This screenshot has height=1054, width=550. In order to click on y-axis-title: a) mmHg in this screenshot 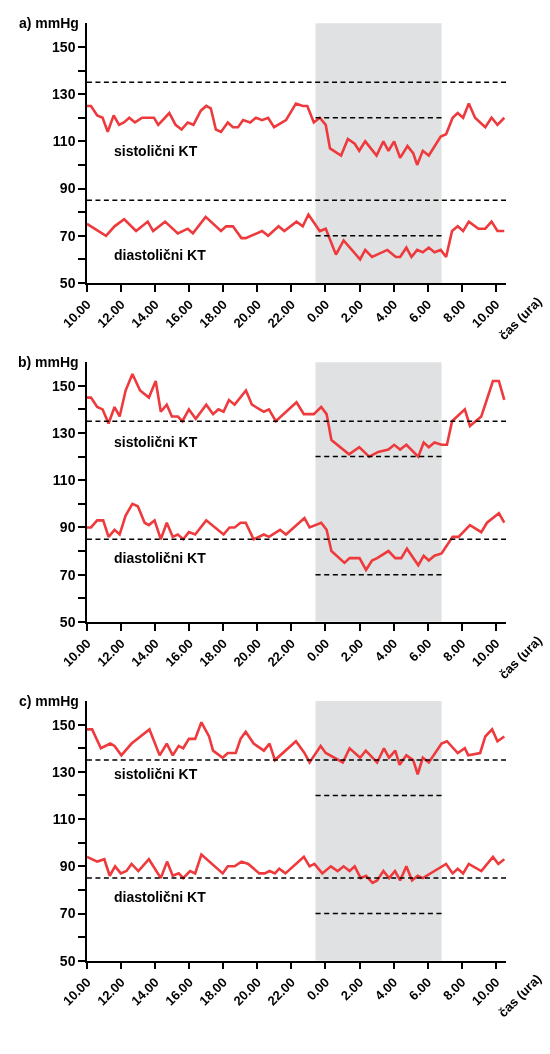, I will do `click(49, 23)`.